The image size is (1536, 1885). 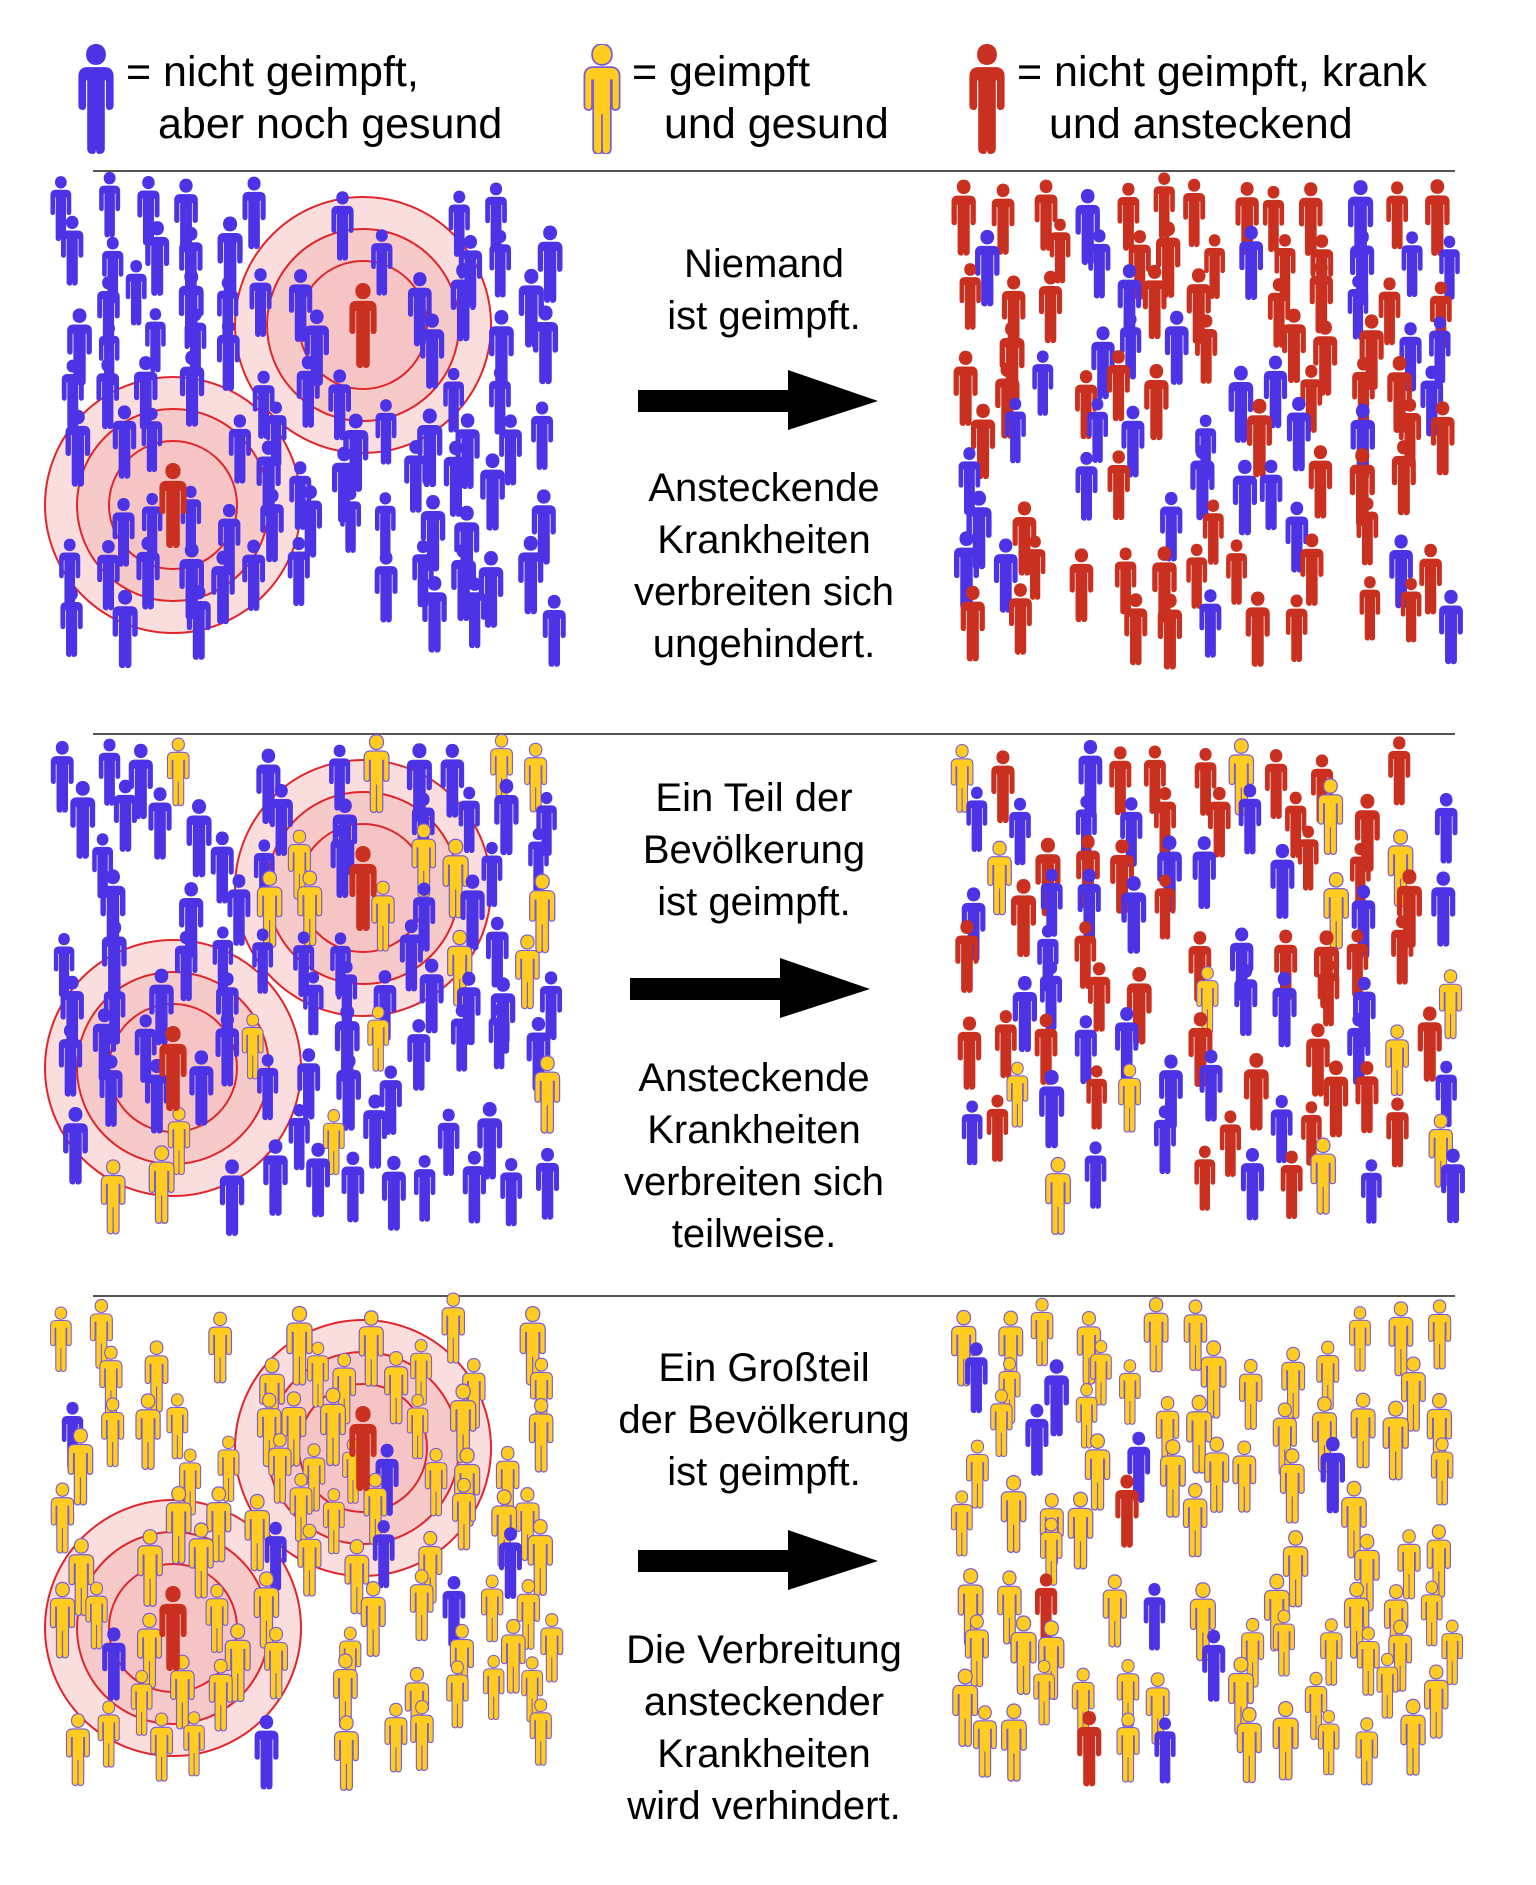 What do you see at coordinates (754, 1182) in the screenshot?
I see `caption-line: verbreiten sich` at bounding box center [754, 1182].